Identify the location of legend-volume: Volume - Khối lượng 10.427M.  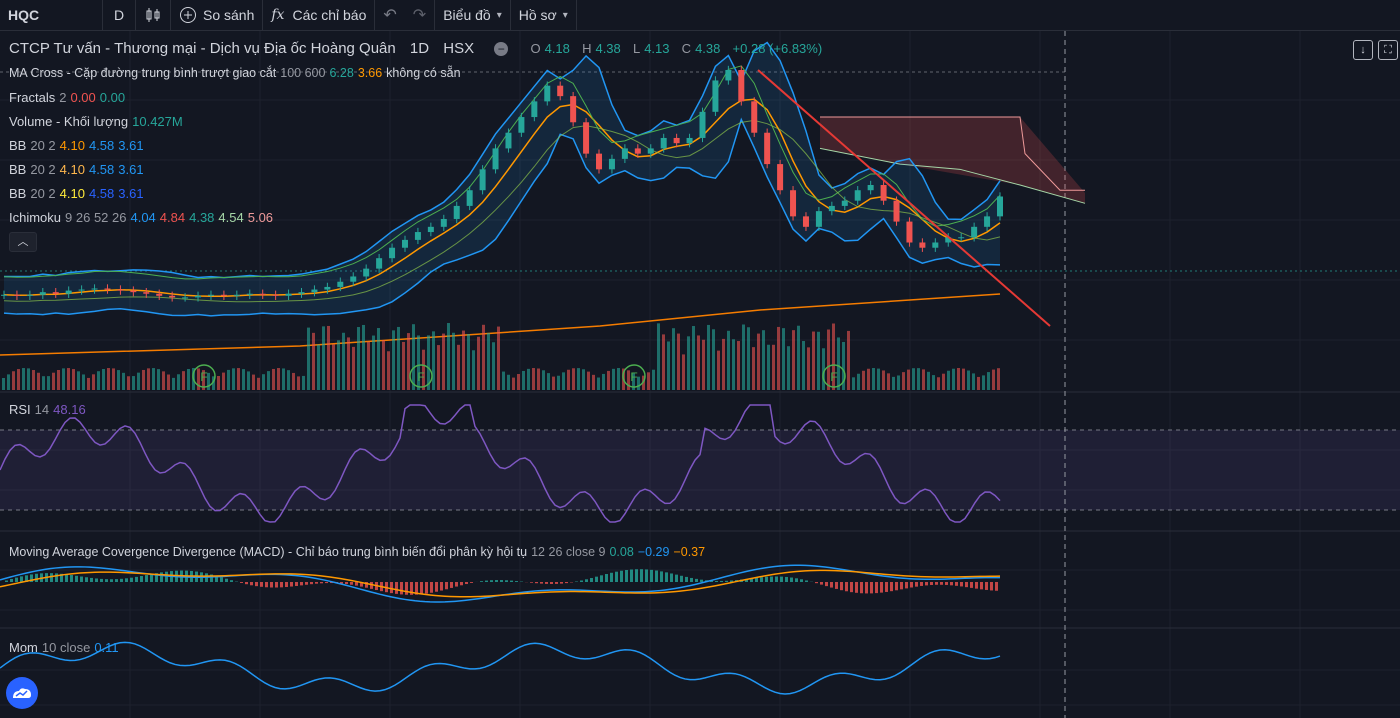
(98, 121).